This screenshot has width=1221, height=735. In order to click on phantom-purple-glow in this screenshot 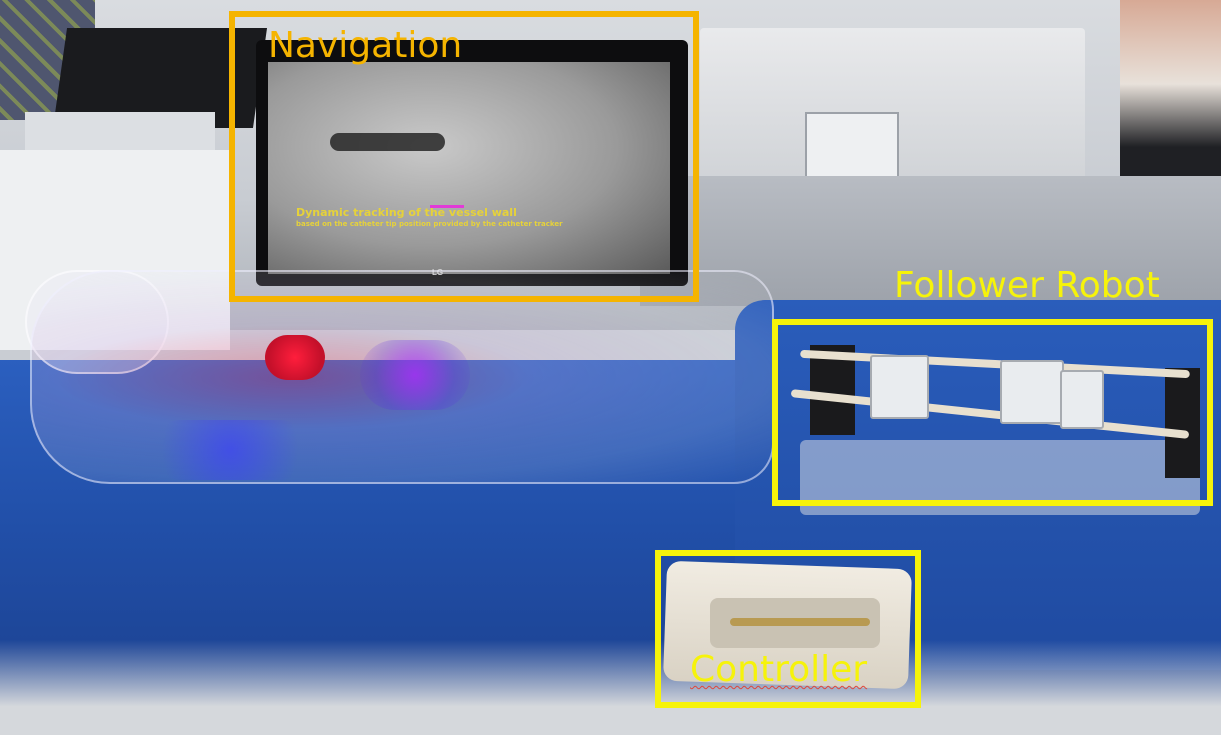, I will do `click(415, 375)`.